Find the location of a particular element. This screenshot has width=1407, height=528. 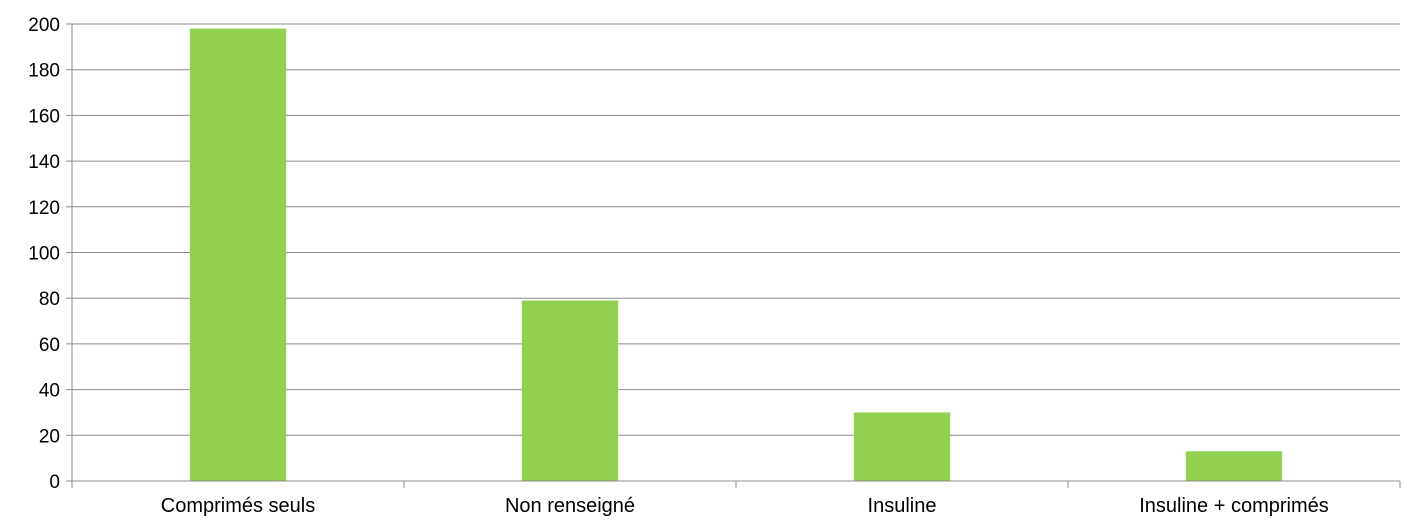

x-tick-label: Non renseigné is located at coordinates (570, 506).